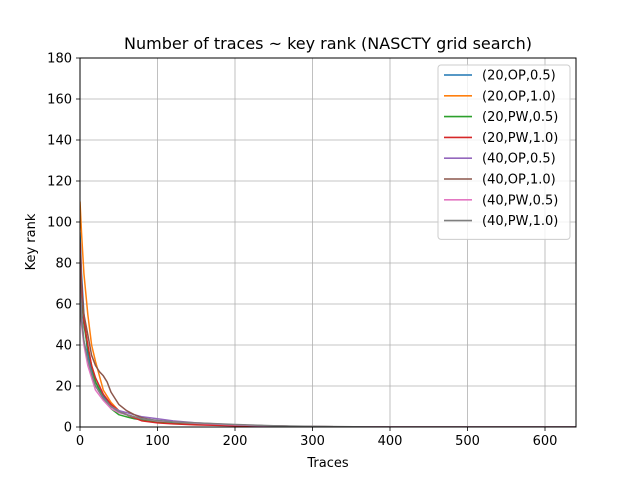 This screenshot has width=640, height=480. Describe the element at coordinates (519, 96) in the screenshot. I see `legend-entry: (20,OP,1.0)` at that location.